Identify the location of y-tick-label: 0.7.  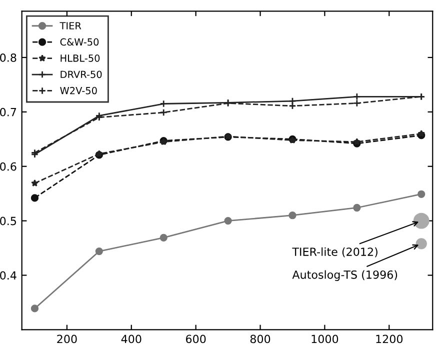
(8, 112).